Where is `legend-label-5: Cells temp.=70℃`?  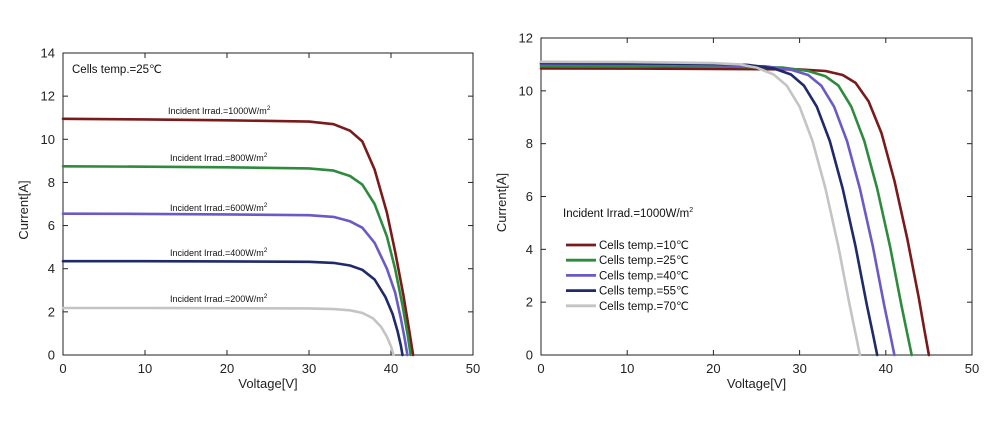
legend-label-5: Cells temp.=70℃ is located at coordinates (644, 307).